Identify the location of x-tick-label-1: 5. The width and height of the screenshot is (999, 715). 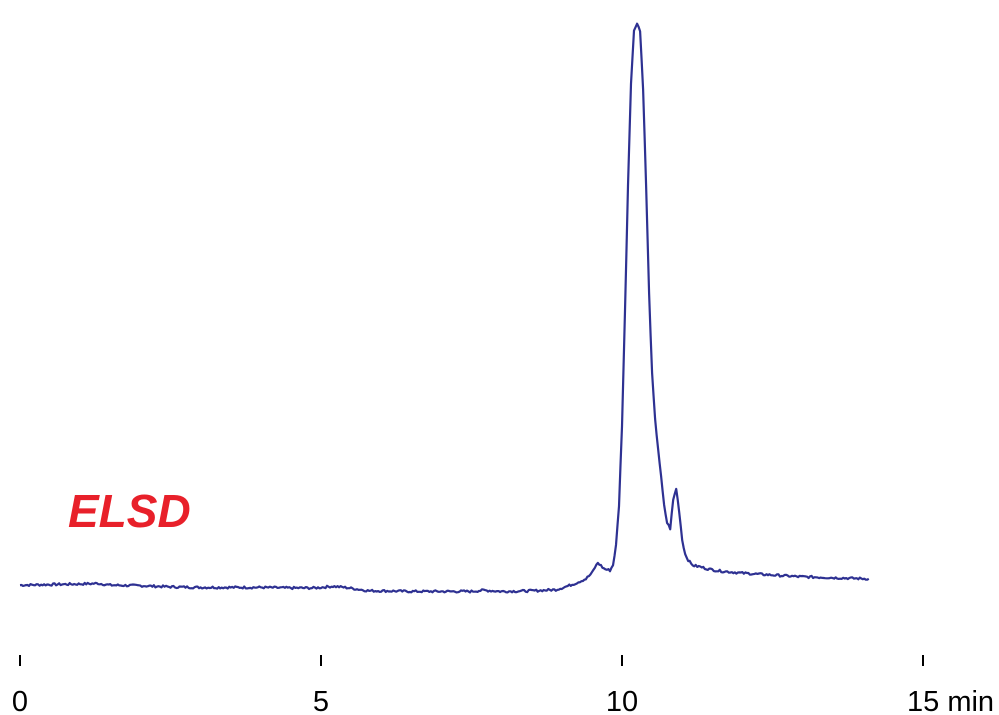
(321, 700).